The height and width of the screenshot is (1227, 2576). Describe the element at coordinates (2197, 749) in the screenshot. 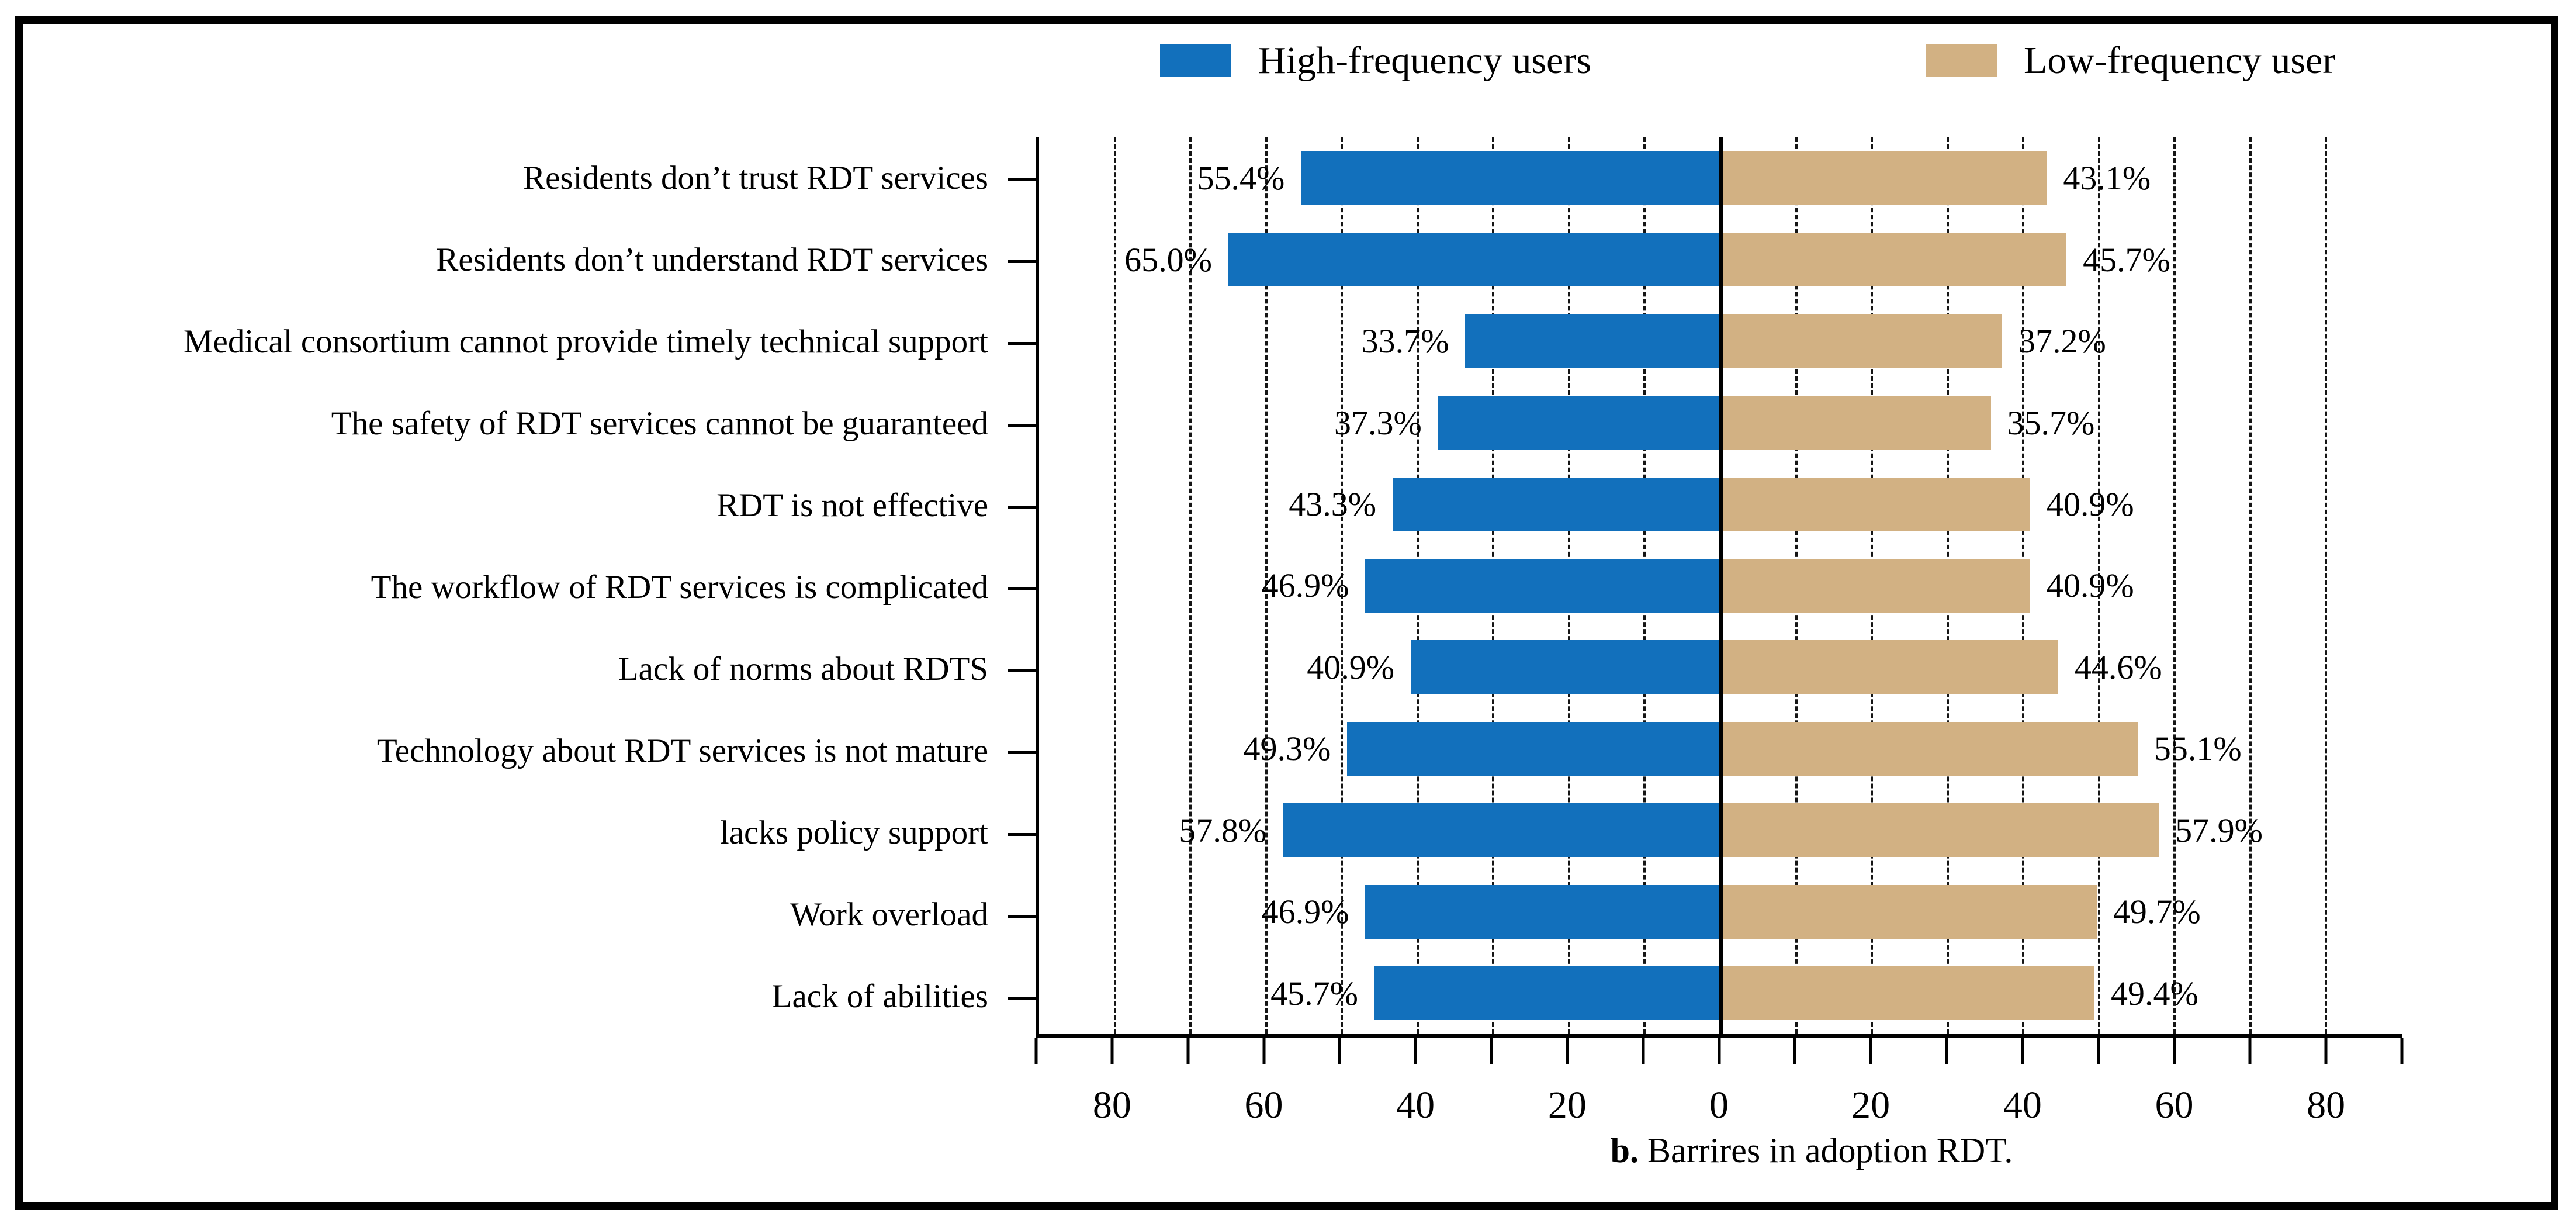

I see `value-label-right: 55.1%` at that location.